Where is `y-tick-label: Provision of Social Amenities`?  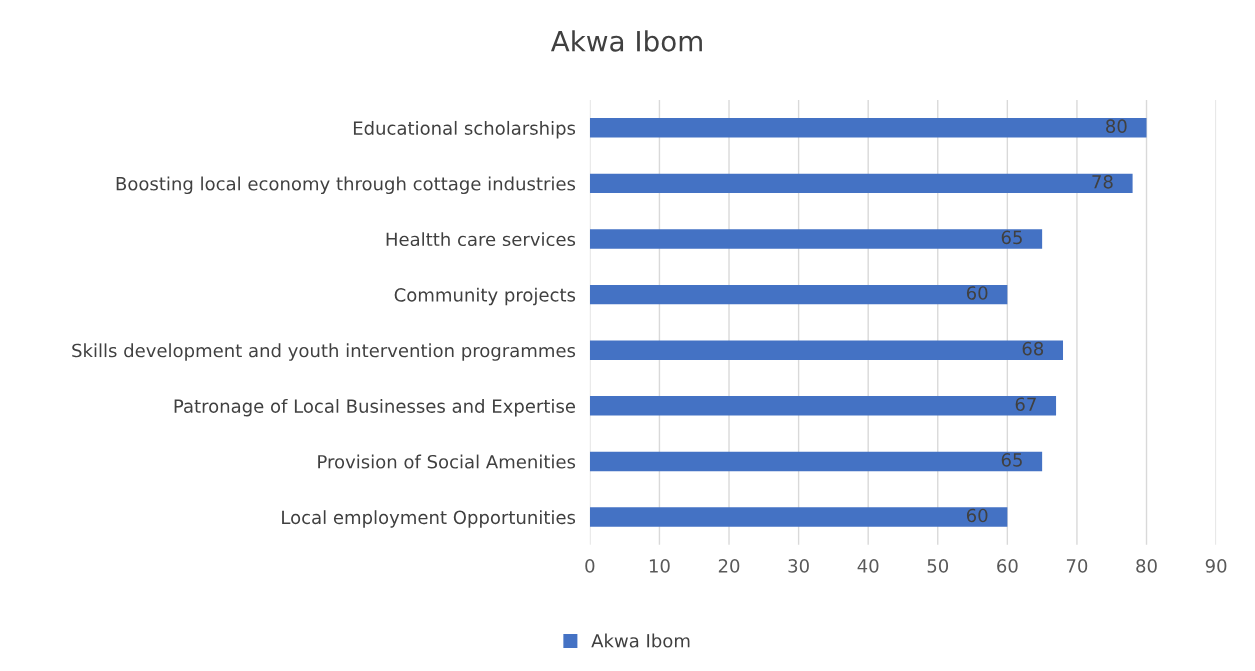
y-tick-label: Provision of Social Amenities is located at coordinates (447, 461).